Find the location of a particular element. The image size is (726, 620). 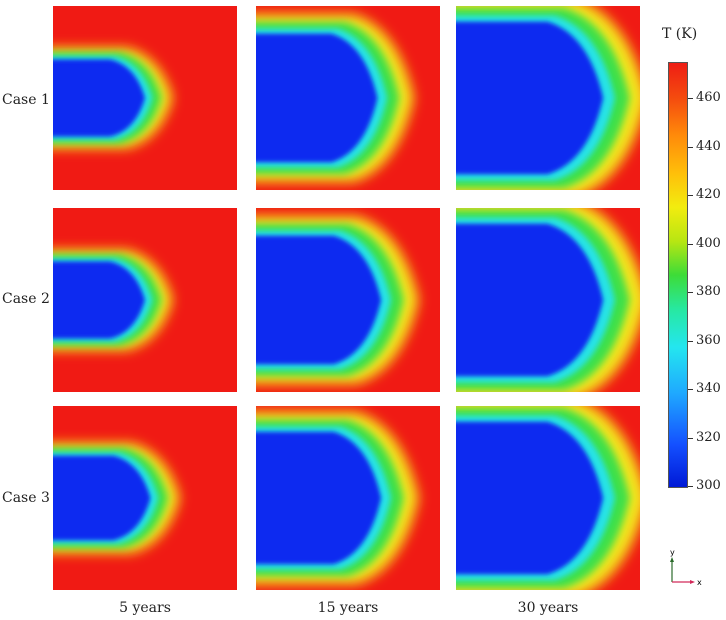

panel-case-3-15-years is located at coordinates (348, 498).